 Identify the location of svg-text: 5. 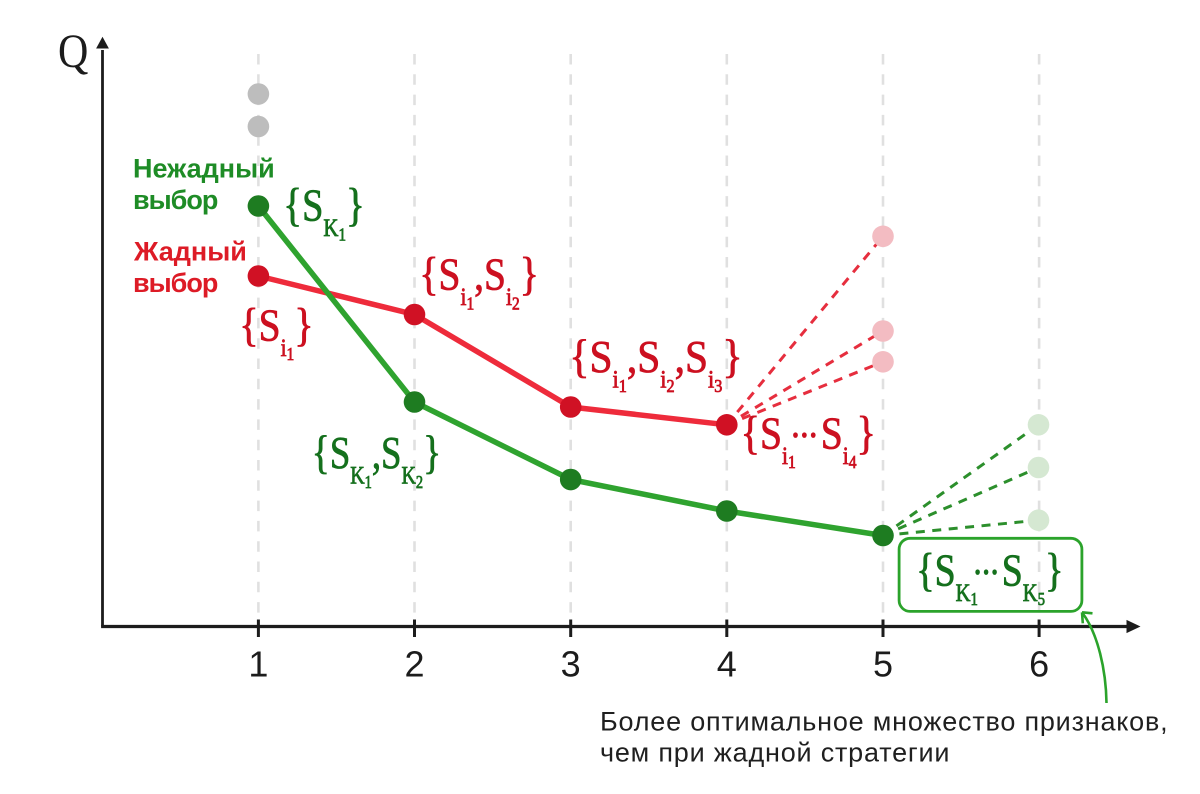
(883, 664).